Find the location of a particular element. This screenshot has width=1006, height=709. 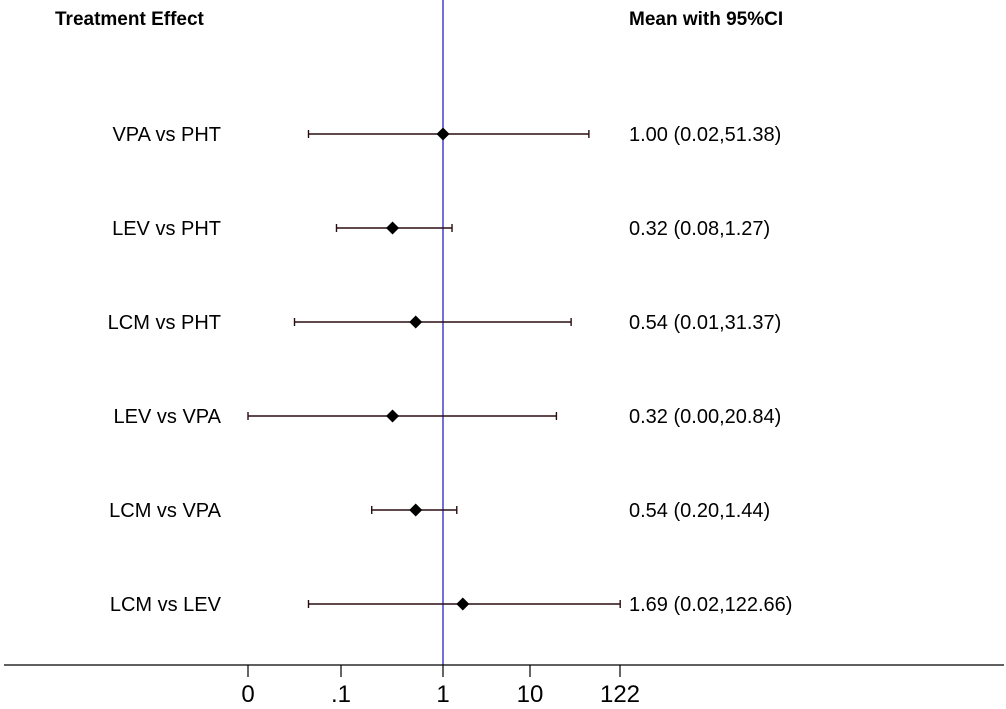

row-label: LEV vs PHT is located at coordinates (166, 229).